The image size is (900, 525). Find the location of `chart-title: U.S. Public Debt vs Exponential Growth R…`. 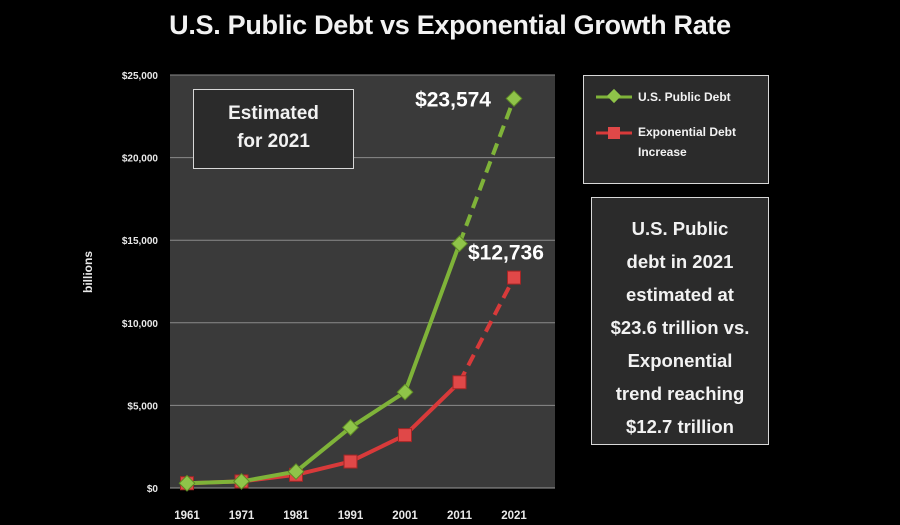

chart-title: U.S. Public Debt vs Exponential Growth R… is located at coordinates (450, 25).